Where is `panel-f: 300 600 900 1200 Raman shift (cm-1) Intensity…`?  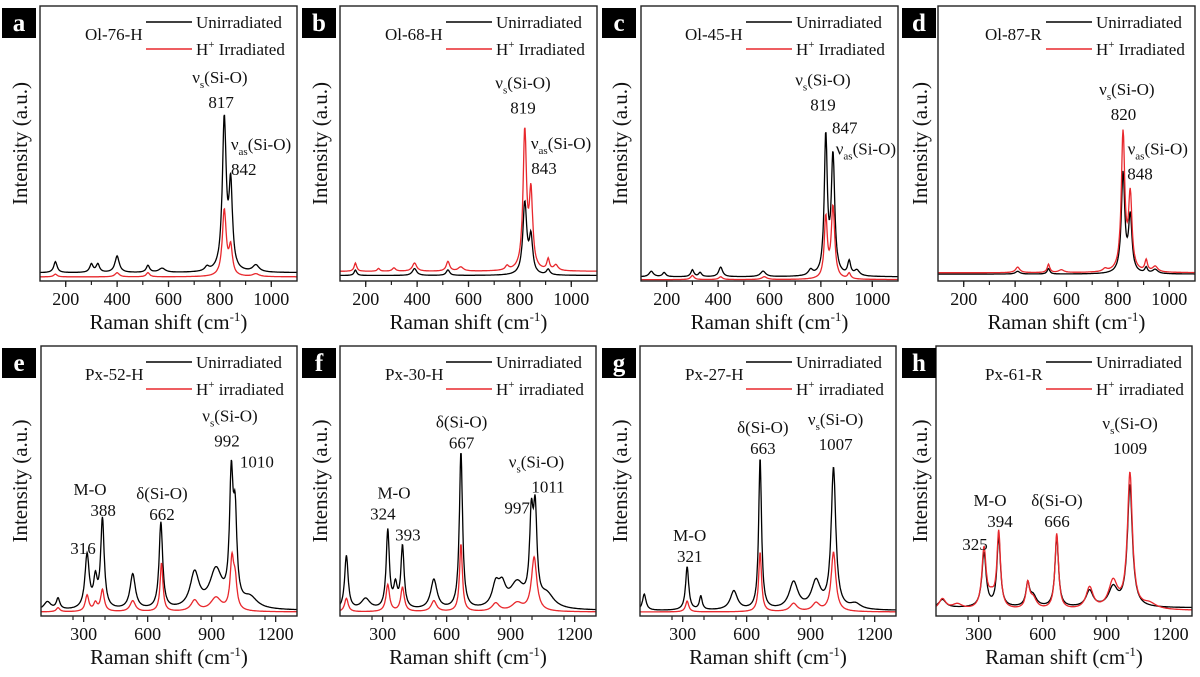 panel-f: 300 600 900 1200 Raman shift (cm-1) Intensity… is located at coordinates (449, 507).